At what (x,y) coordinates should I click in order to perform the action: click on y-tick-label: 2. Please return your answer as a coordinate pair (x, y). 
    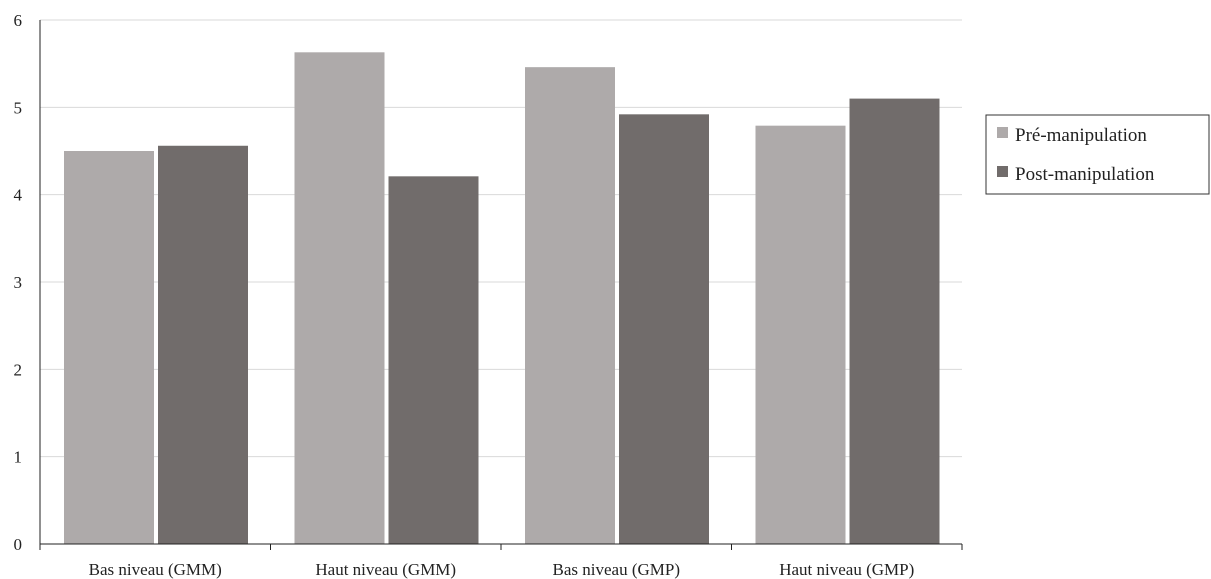
    Looking at the image, I should click on (18, 369).